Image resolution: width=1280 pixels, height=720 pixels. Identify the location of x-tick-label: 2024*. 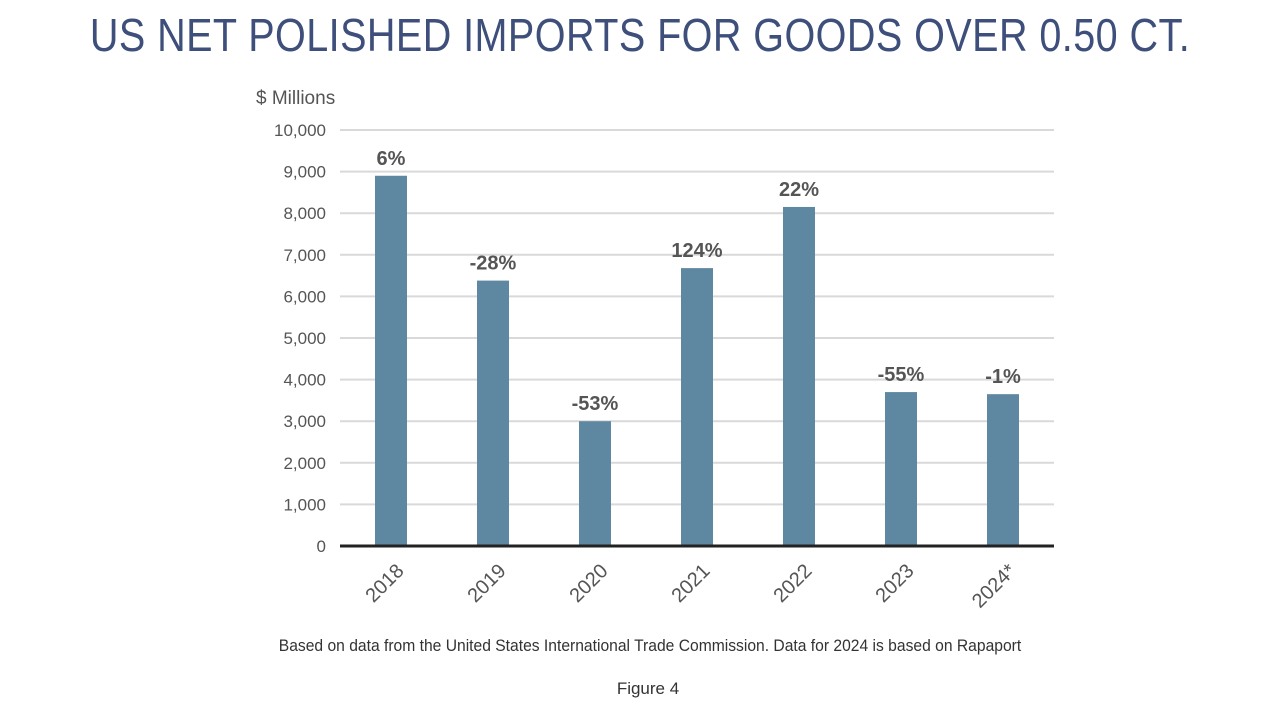
(994, 586).